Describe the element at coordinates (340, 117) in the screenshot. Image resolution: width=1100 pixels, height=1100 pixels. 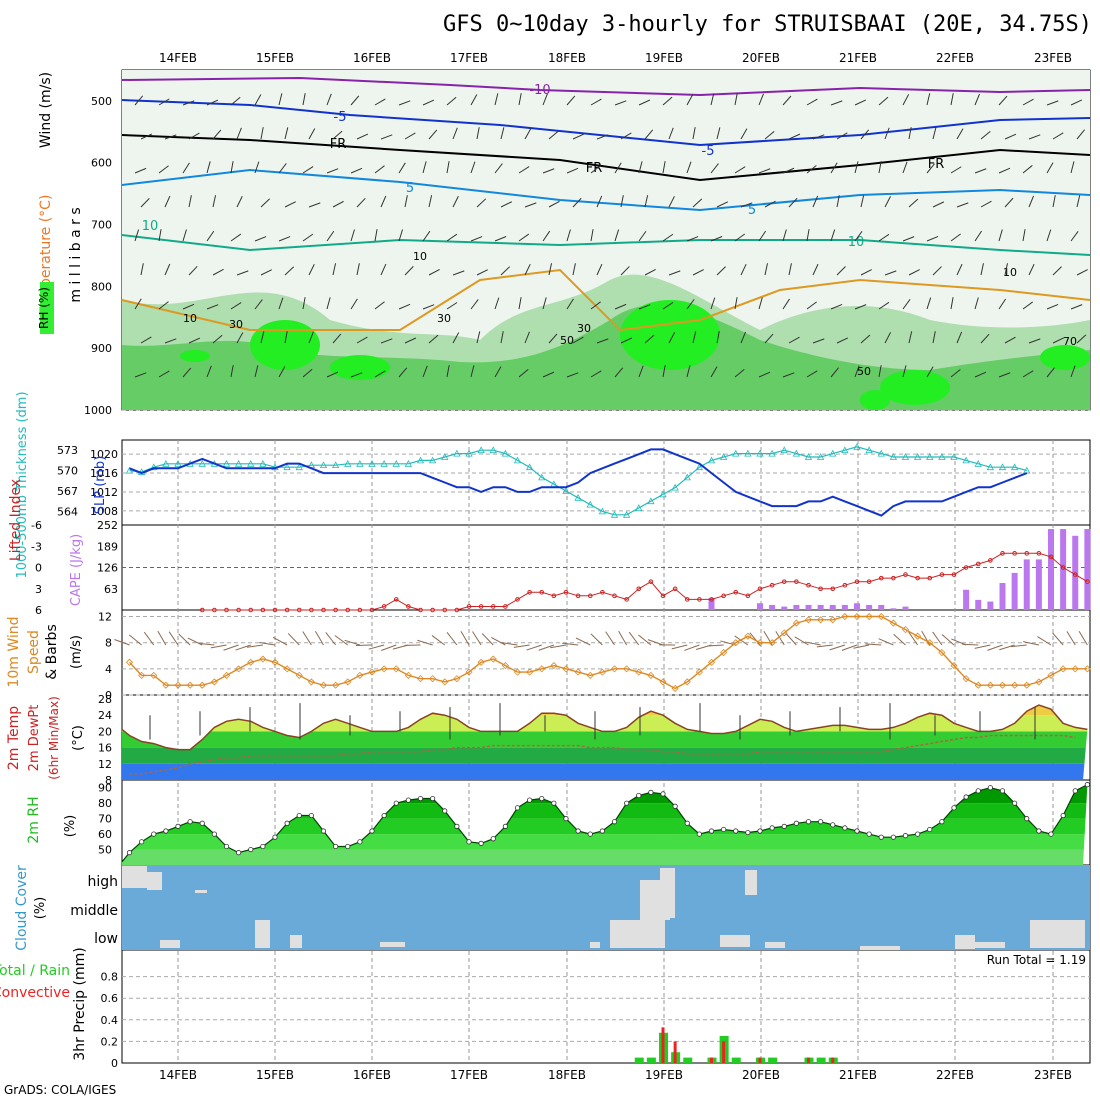
I see `isotherm-label: -5` at that location.